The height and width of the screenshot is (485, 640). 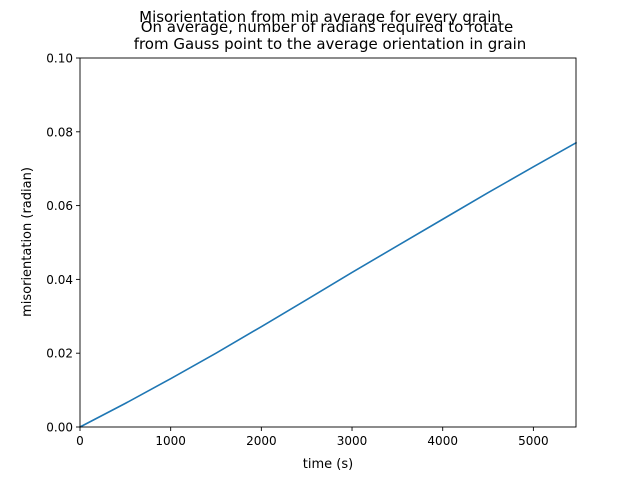 I want to click on x-tick-label: 2000, so click(x=261, y=441).